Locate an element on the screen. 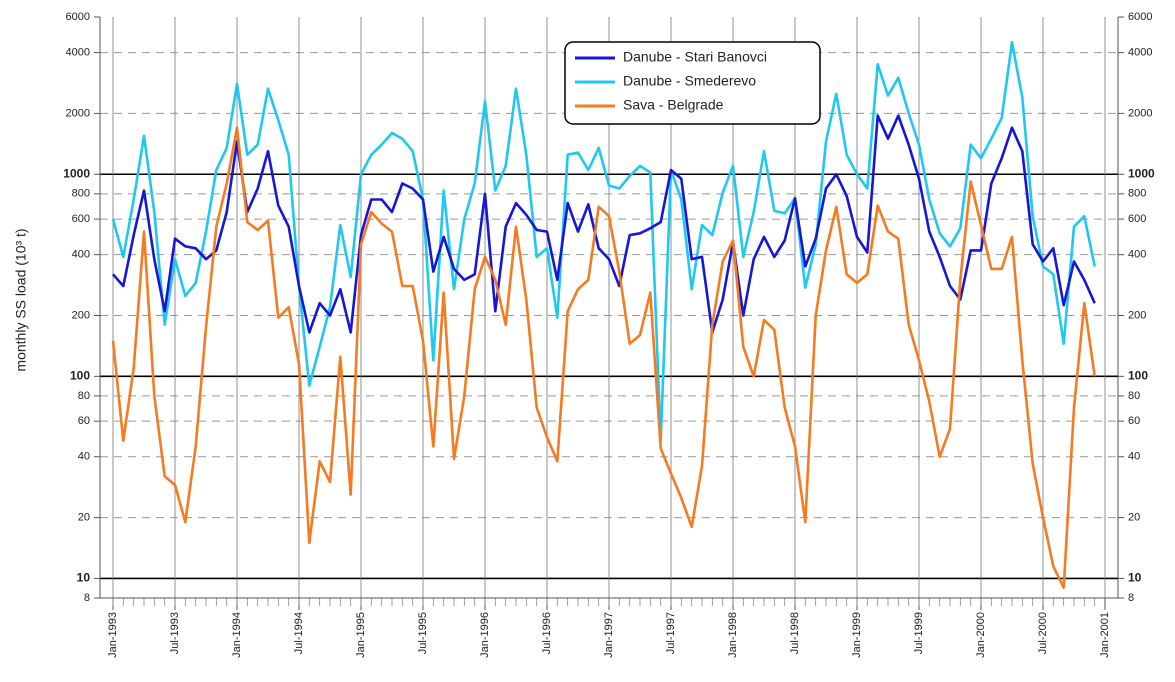  x-tick-label: Jul-1998 is located at coordinates (795, 633).